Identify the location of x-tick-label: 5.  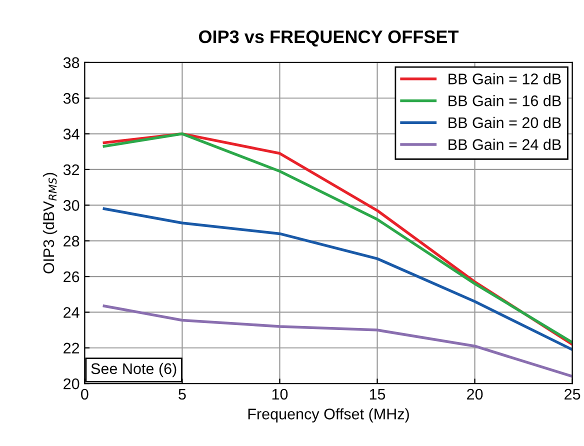
(182, 394).